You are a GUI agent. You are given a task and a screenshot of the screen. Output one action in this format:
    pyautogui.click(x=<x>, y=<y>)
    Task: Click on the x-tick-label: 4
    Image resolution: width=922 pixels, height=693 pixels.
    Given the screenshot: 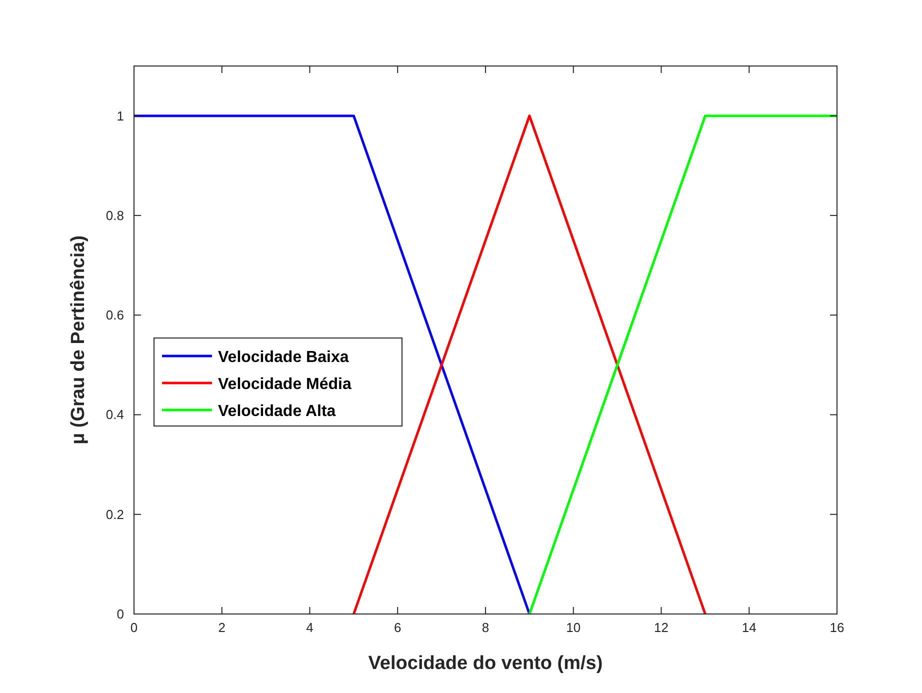 What is the action you would take?
    pyautogui.click(x=310, y=627)
    